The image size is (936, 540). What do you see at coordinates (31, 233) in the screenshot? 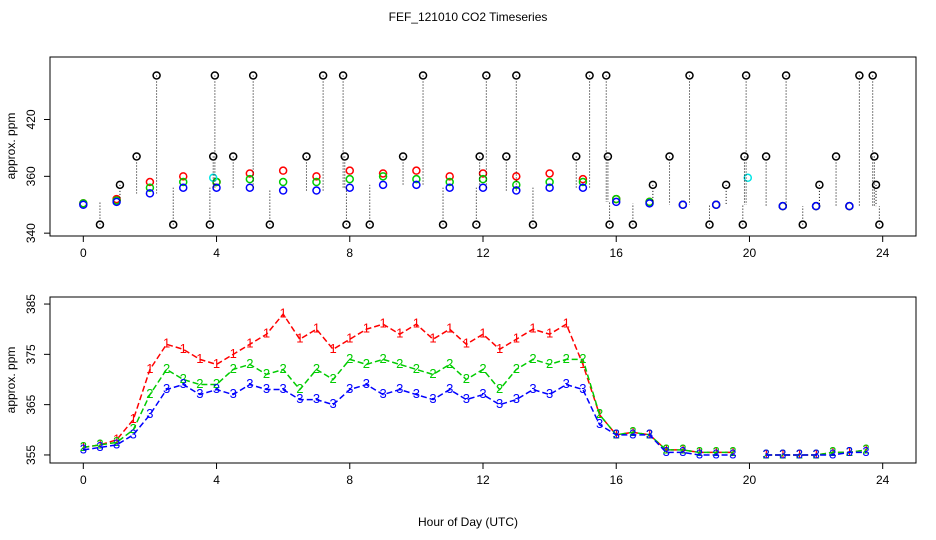
I see `y-tick-label: 340` at bounding box center [31, 233].